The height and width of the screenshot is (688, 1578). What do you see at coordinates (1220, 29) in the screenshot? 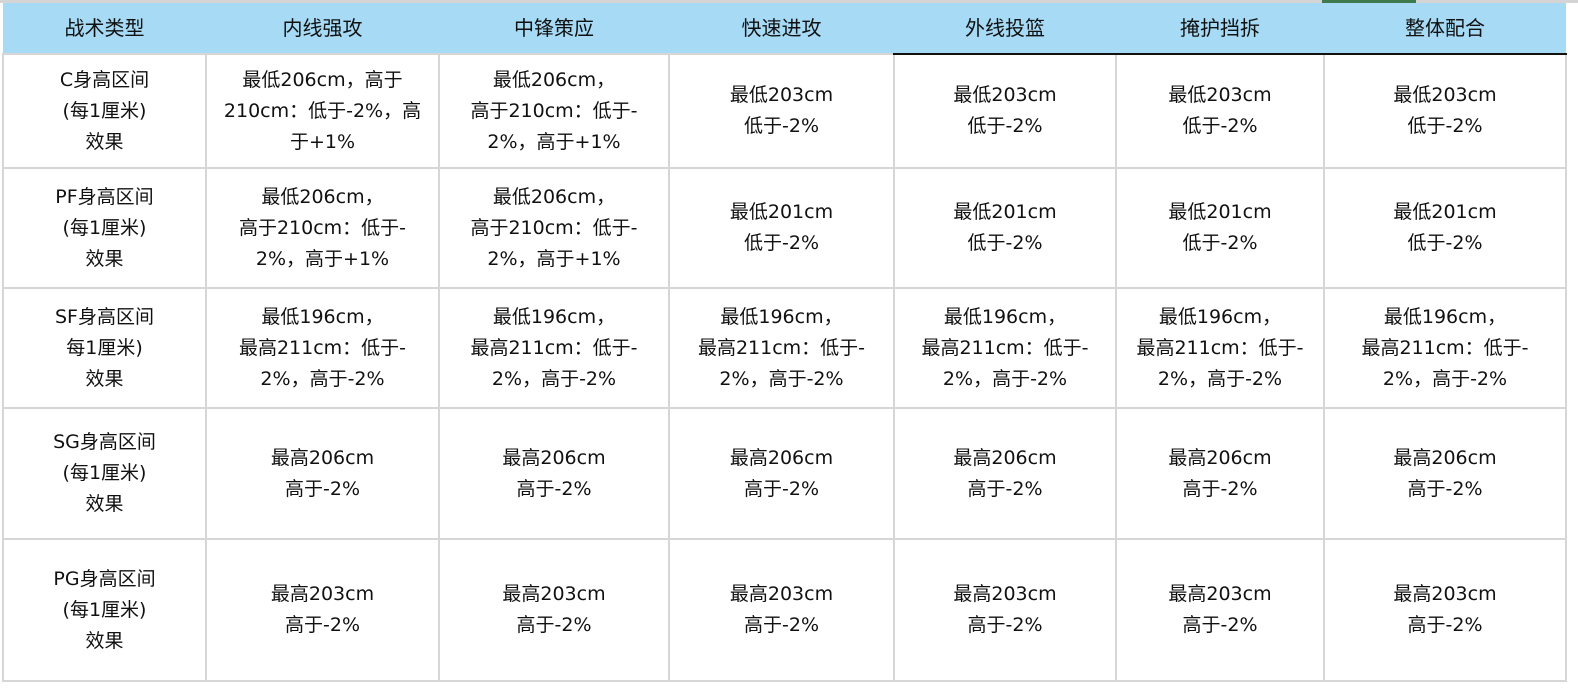
I see `column-header: 掩护挡拆` at bounding box center [1220, 29].